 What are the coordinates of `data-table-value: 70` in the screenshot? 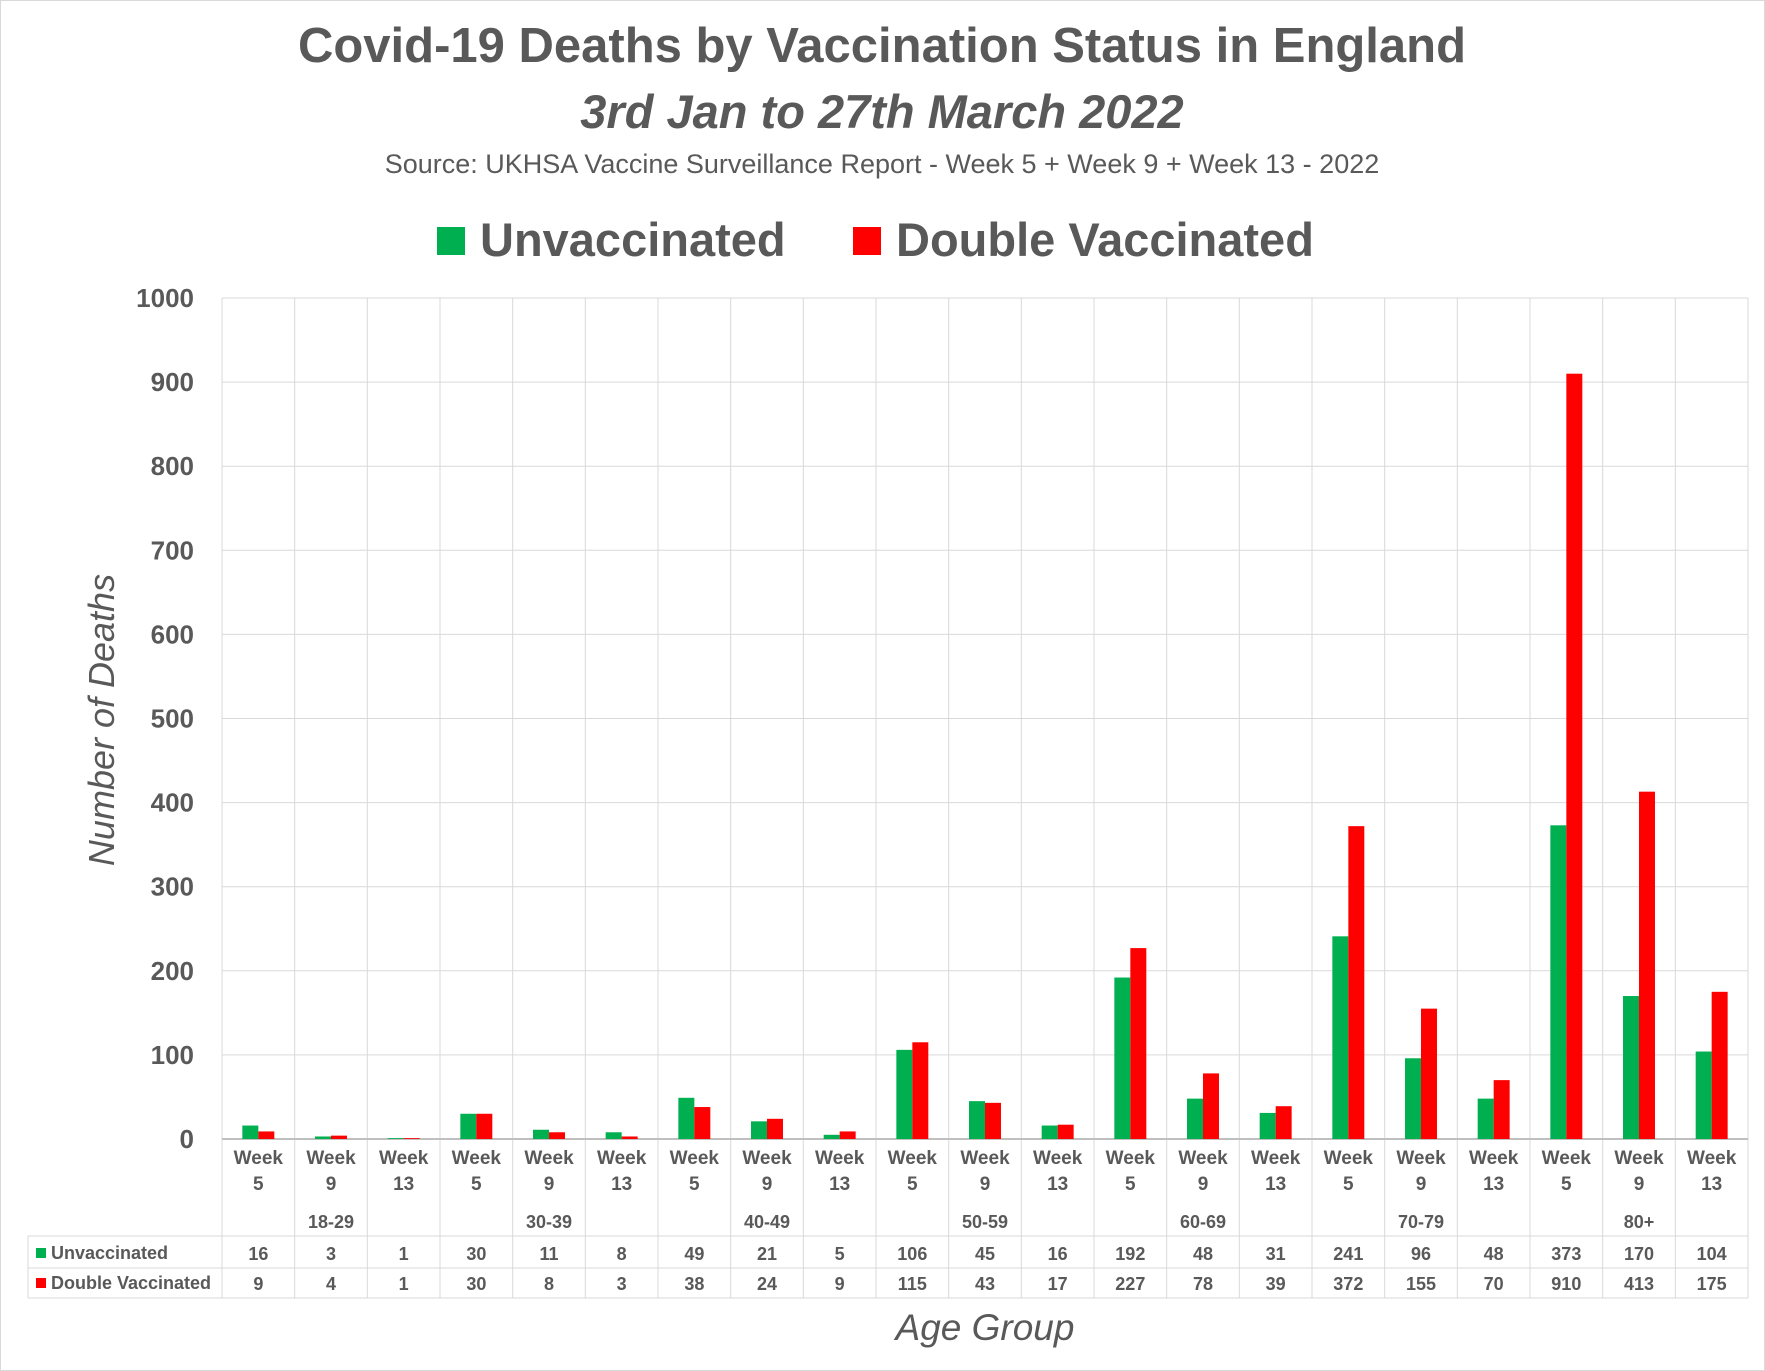 It's located at (1494, 1284).